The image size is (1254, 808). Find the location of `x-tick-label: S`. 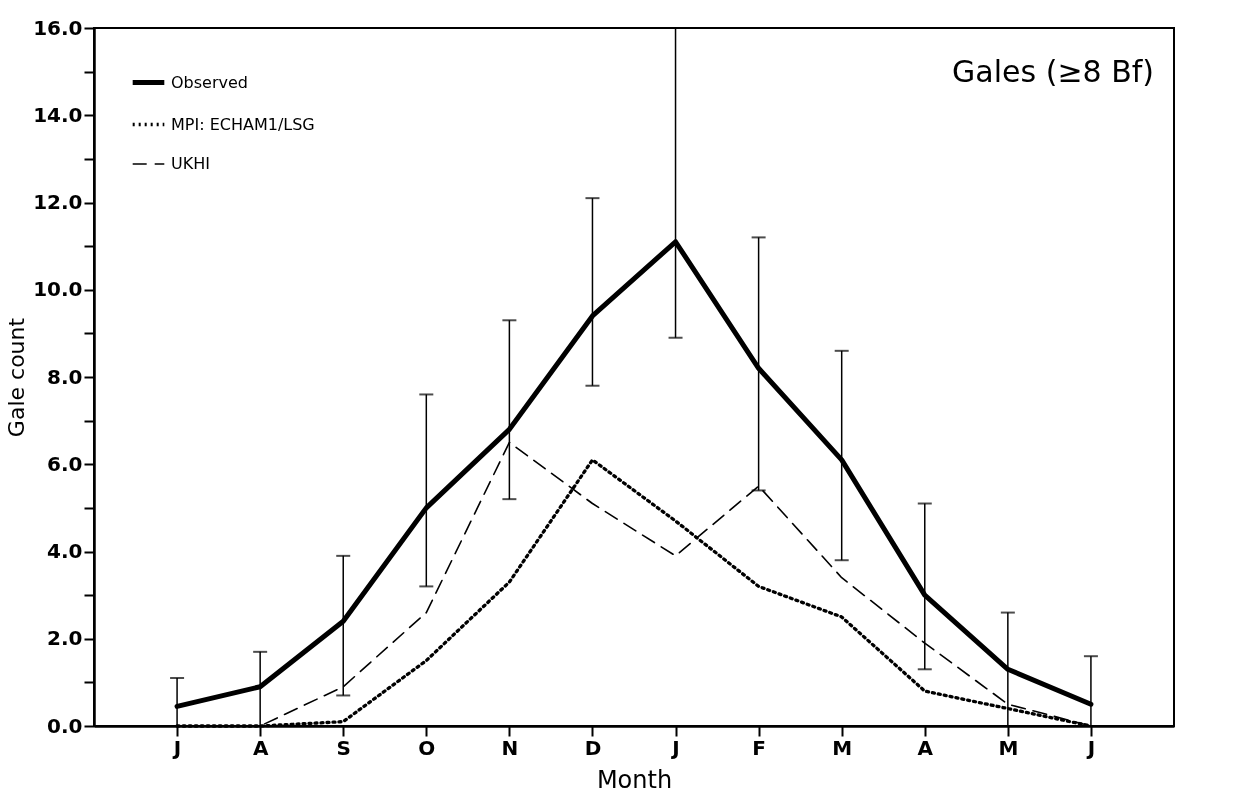

x-tick-label: S is located at coordinates (343, 747).